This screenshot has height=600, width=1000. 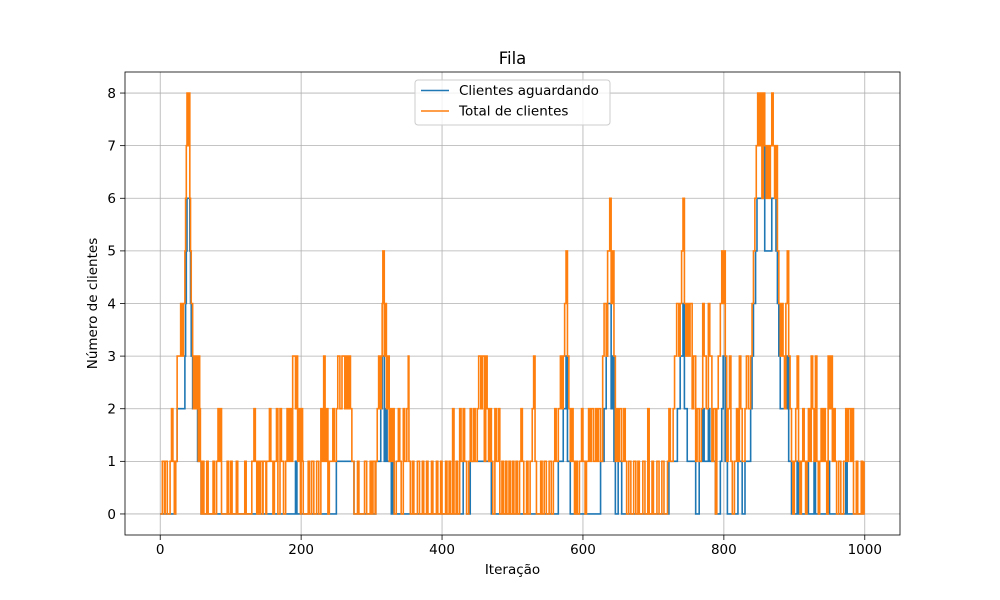 What do you see at coordinates (111, 146) in the screenshot?
I see `y-tick-label: 7` at bounding box center [111, 146].